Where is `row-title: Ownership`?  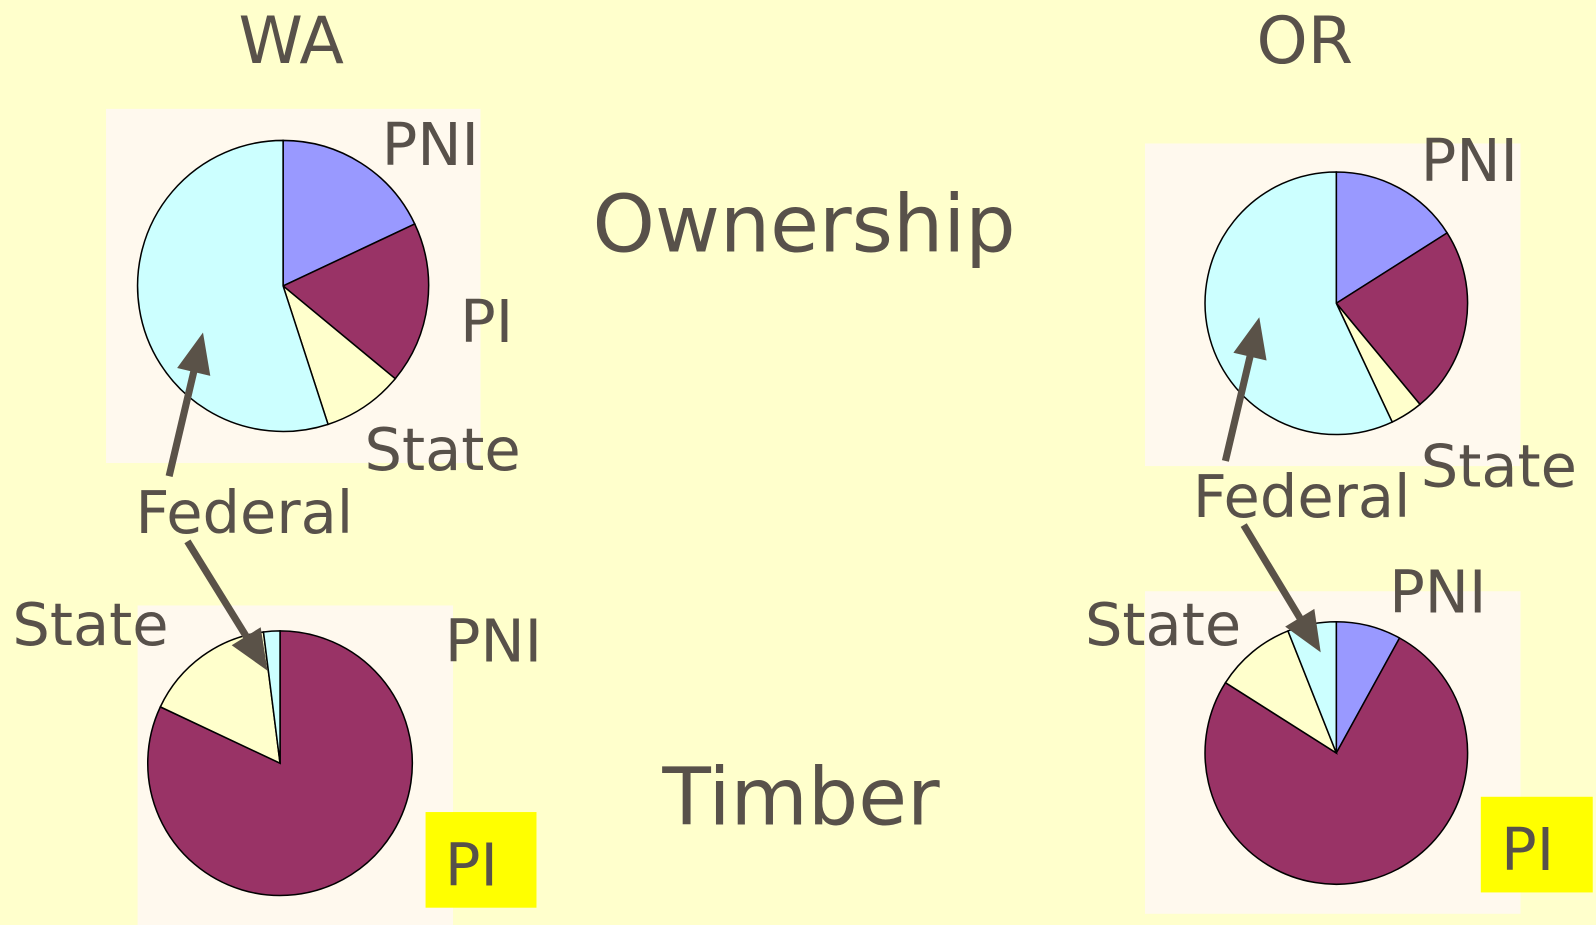 row-title: Ownership is located at coordinates (804, 223).